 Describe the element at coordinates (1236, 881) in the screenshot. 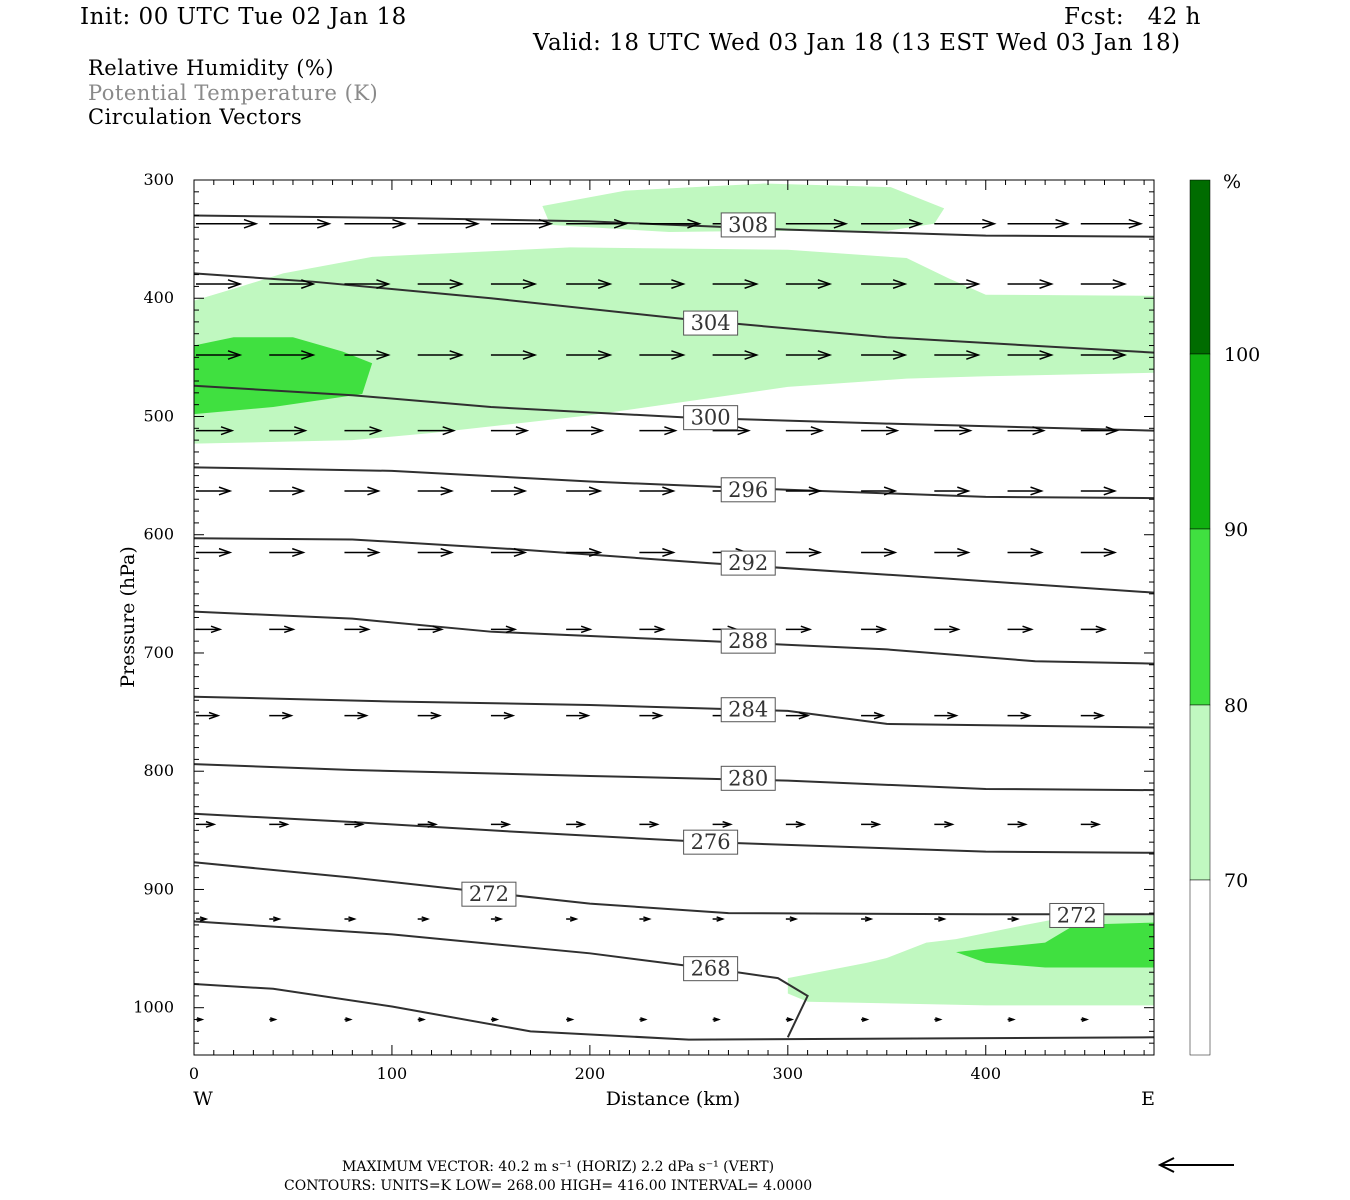

I see `colorbar-level-label: 70` at that location.